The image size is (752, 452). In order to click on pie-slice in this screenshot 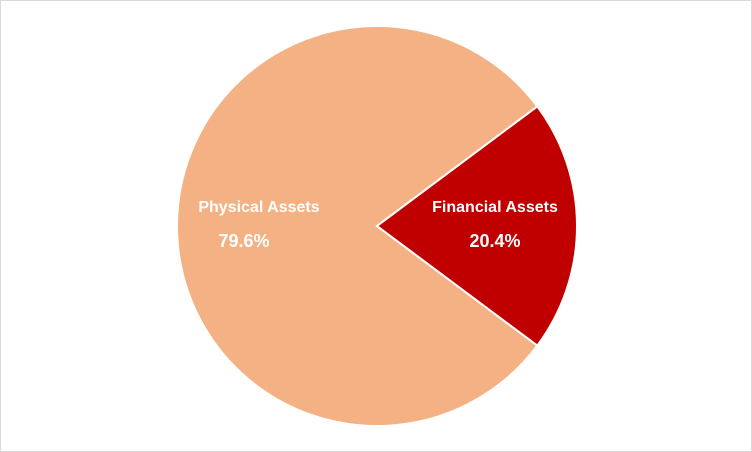, I will do `click(476, 226)`.